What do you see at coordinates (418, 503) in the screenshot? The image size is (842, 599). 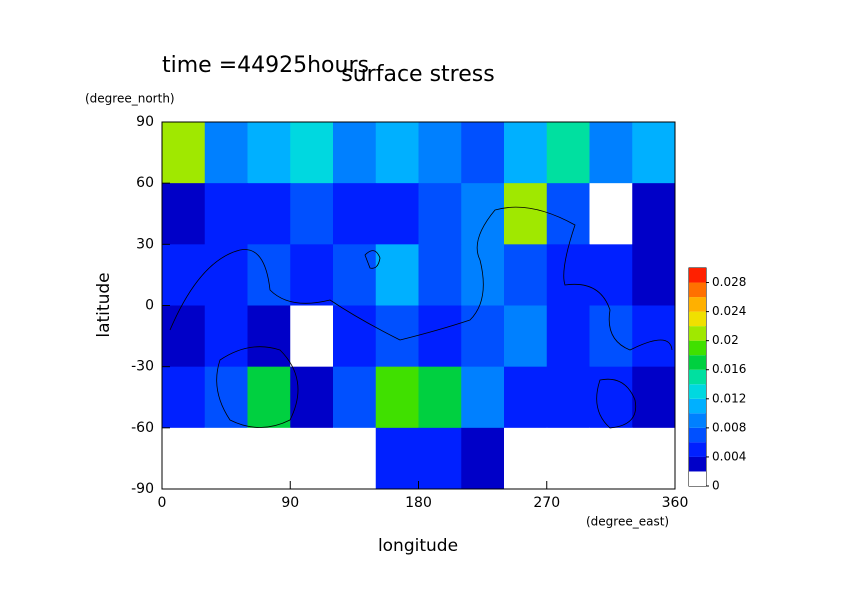 I see `x-tick-label: 180` at bounding box center [418, 503].